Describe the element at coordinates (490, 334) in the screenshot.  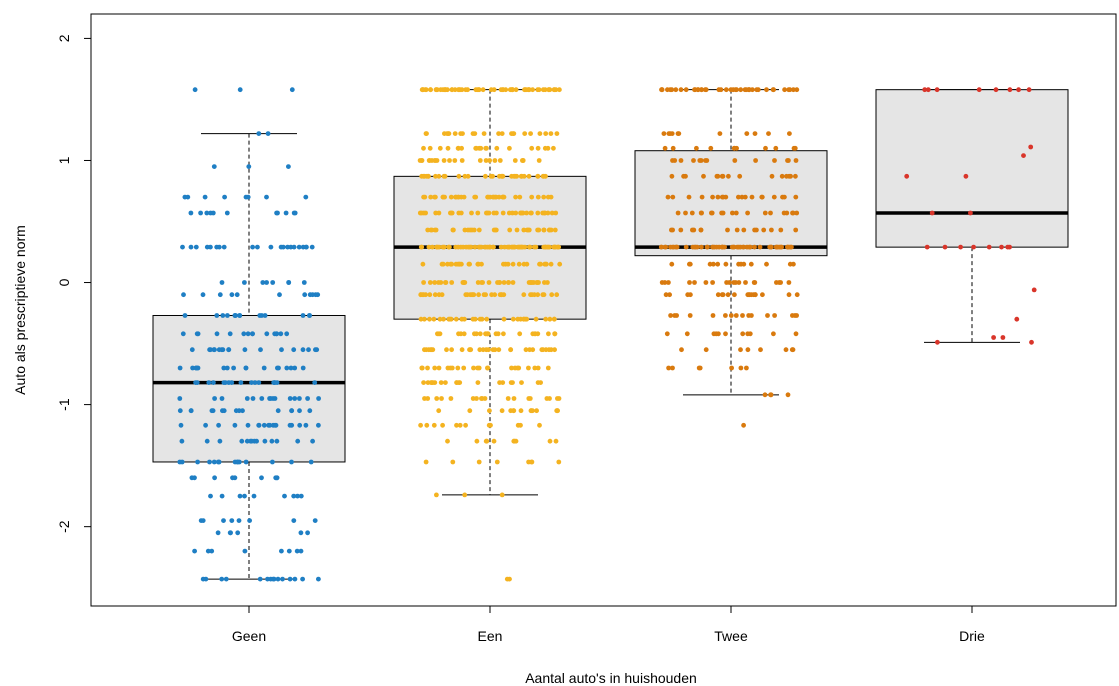
I see `points-een` at that location.